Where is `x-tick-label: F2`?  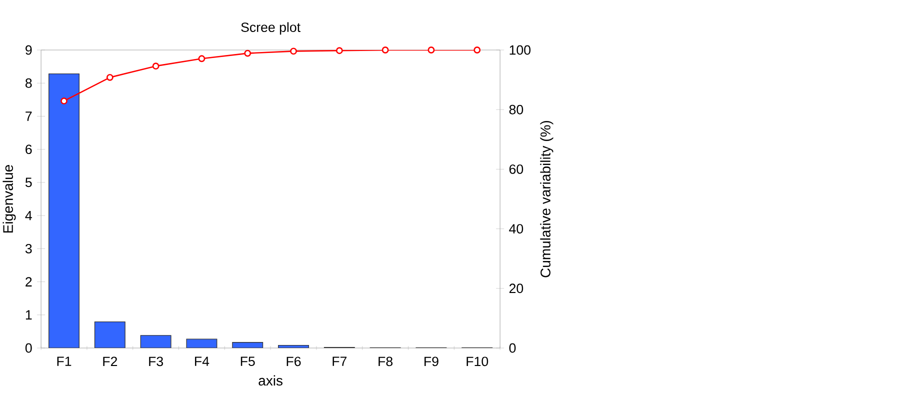
x-tick-label: F2 is located at coordinates (110, 361).